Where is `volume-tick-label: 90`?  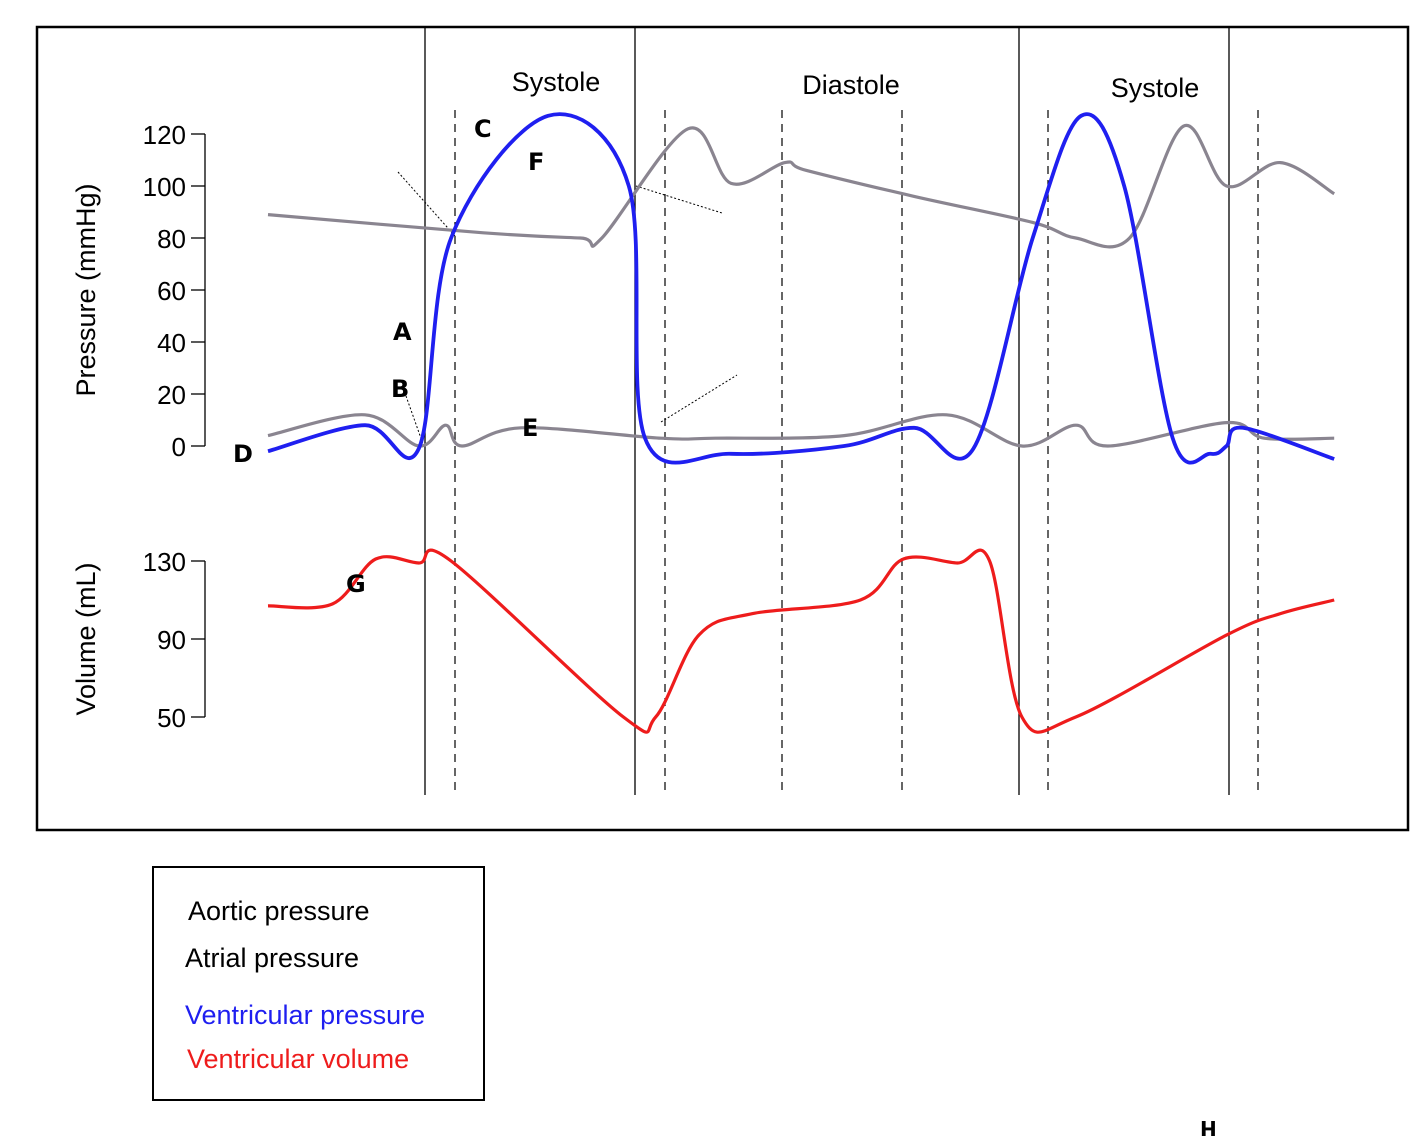 volume-tick-label: 90 is located at coordinates (171, 640).